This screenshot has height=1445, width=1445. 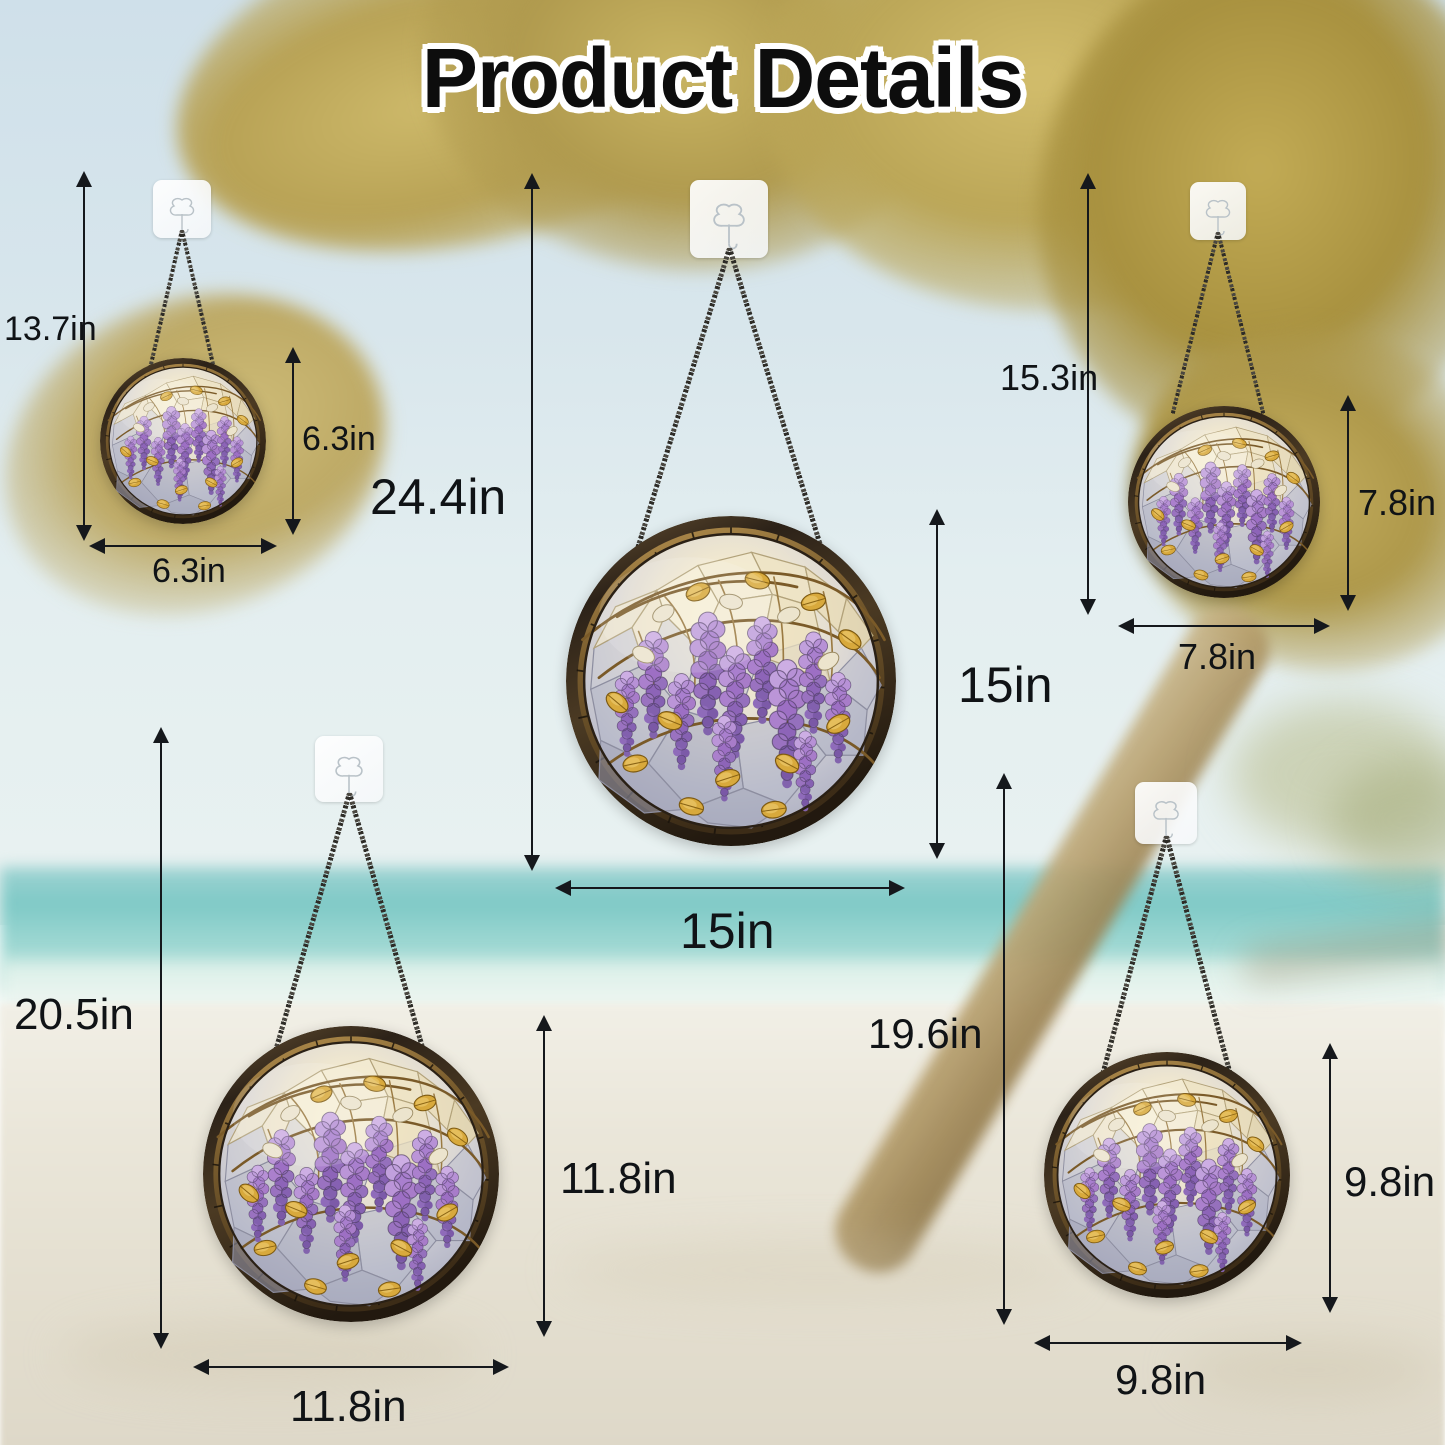 What do you see at coordinates (925, 1033) in the screenshot?
I see `dimension-label-total-height: 19.6in` at bounding box center [925, 1033].